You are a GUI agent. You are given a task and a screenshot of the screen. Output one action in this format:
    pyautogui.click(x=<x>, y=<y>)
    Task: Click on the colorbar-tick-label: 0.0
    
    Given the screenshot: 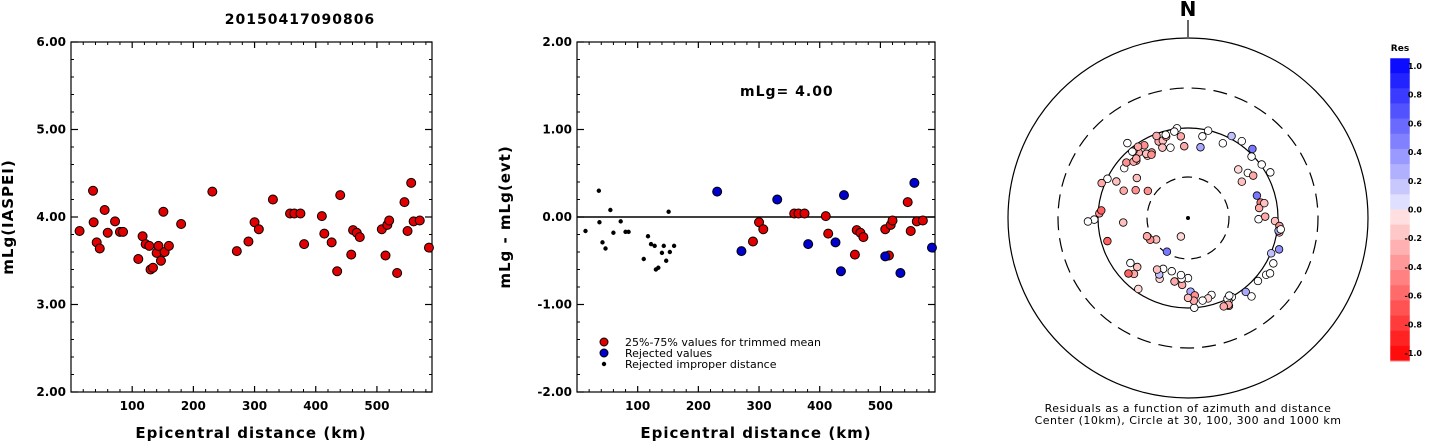 What is the action you would take?
    pyautogui.click(x=1415, y=210)
    